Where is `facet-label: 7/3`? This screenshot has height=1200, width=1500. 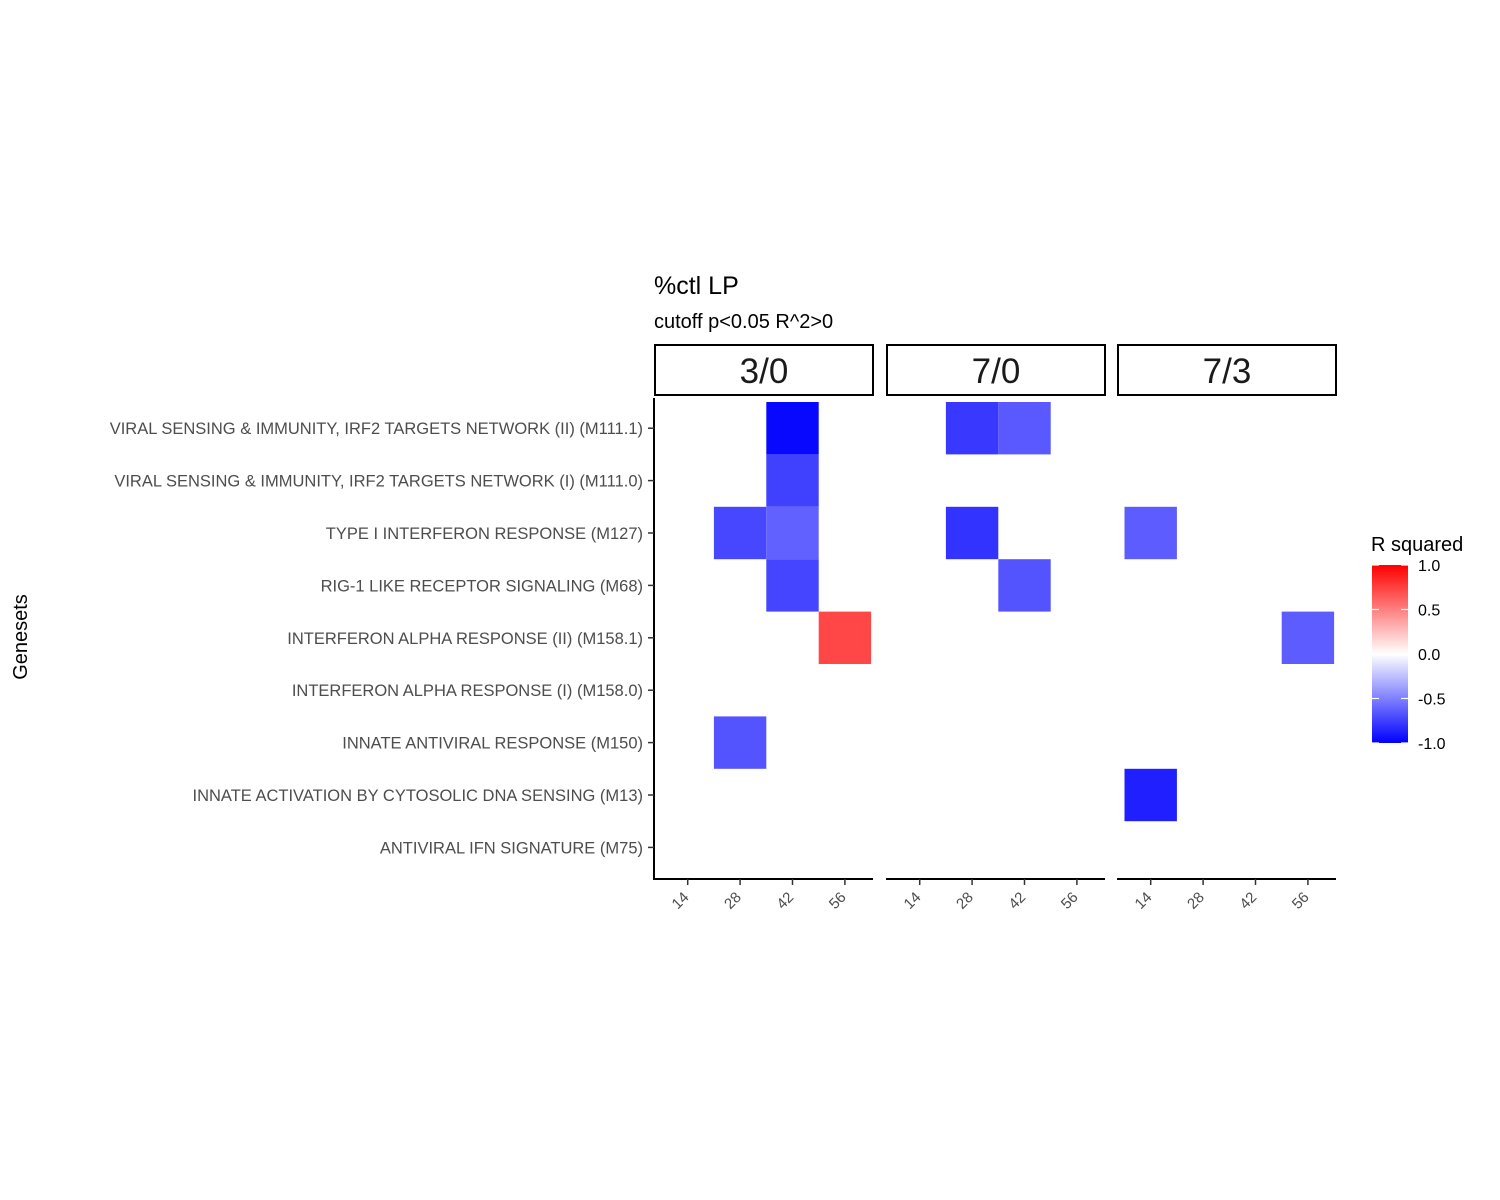 facet-label: 7/3 is located at coordinates (1227, 371).